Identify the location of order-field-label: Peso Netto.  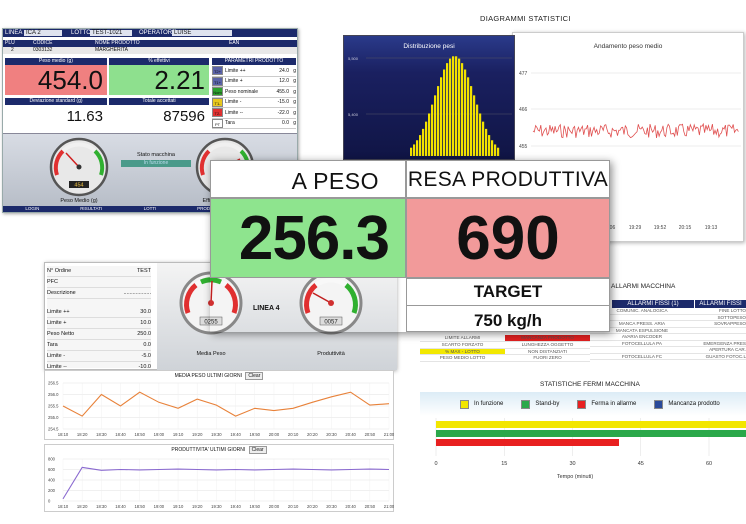
(61, 334).